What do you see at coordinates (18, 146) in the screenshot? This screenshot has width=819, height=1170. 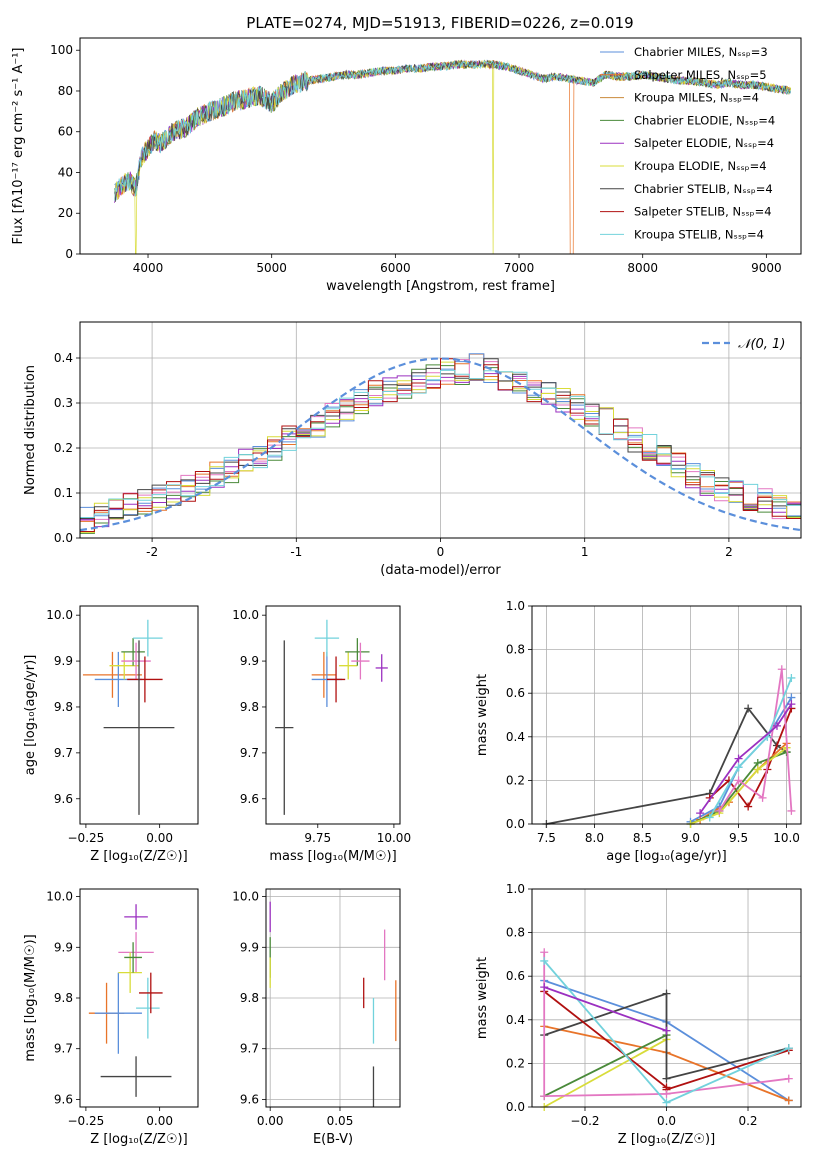 I see `y-axis-label: Flux [fλ10⁻¹⁷ erg cm⁻² s⁻¹ A⁻¹]` at bounding box center [18, 146].